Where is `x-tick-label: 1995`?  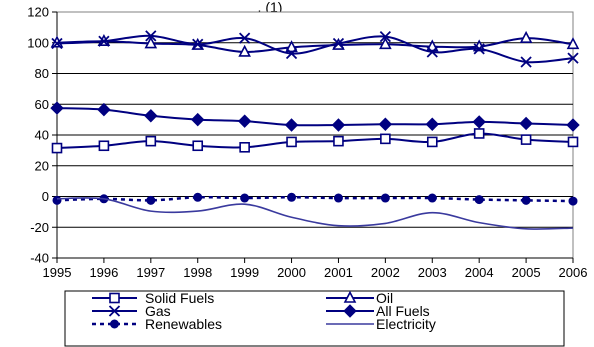 x-tick-label: 1995 is located at coordinates (57, 272).